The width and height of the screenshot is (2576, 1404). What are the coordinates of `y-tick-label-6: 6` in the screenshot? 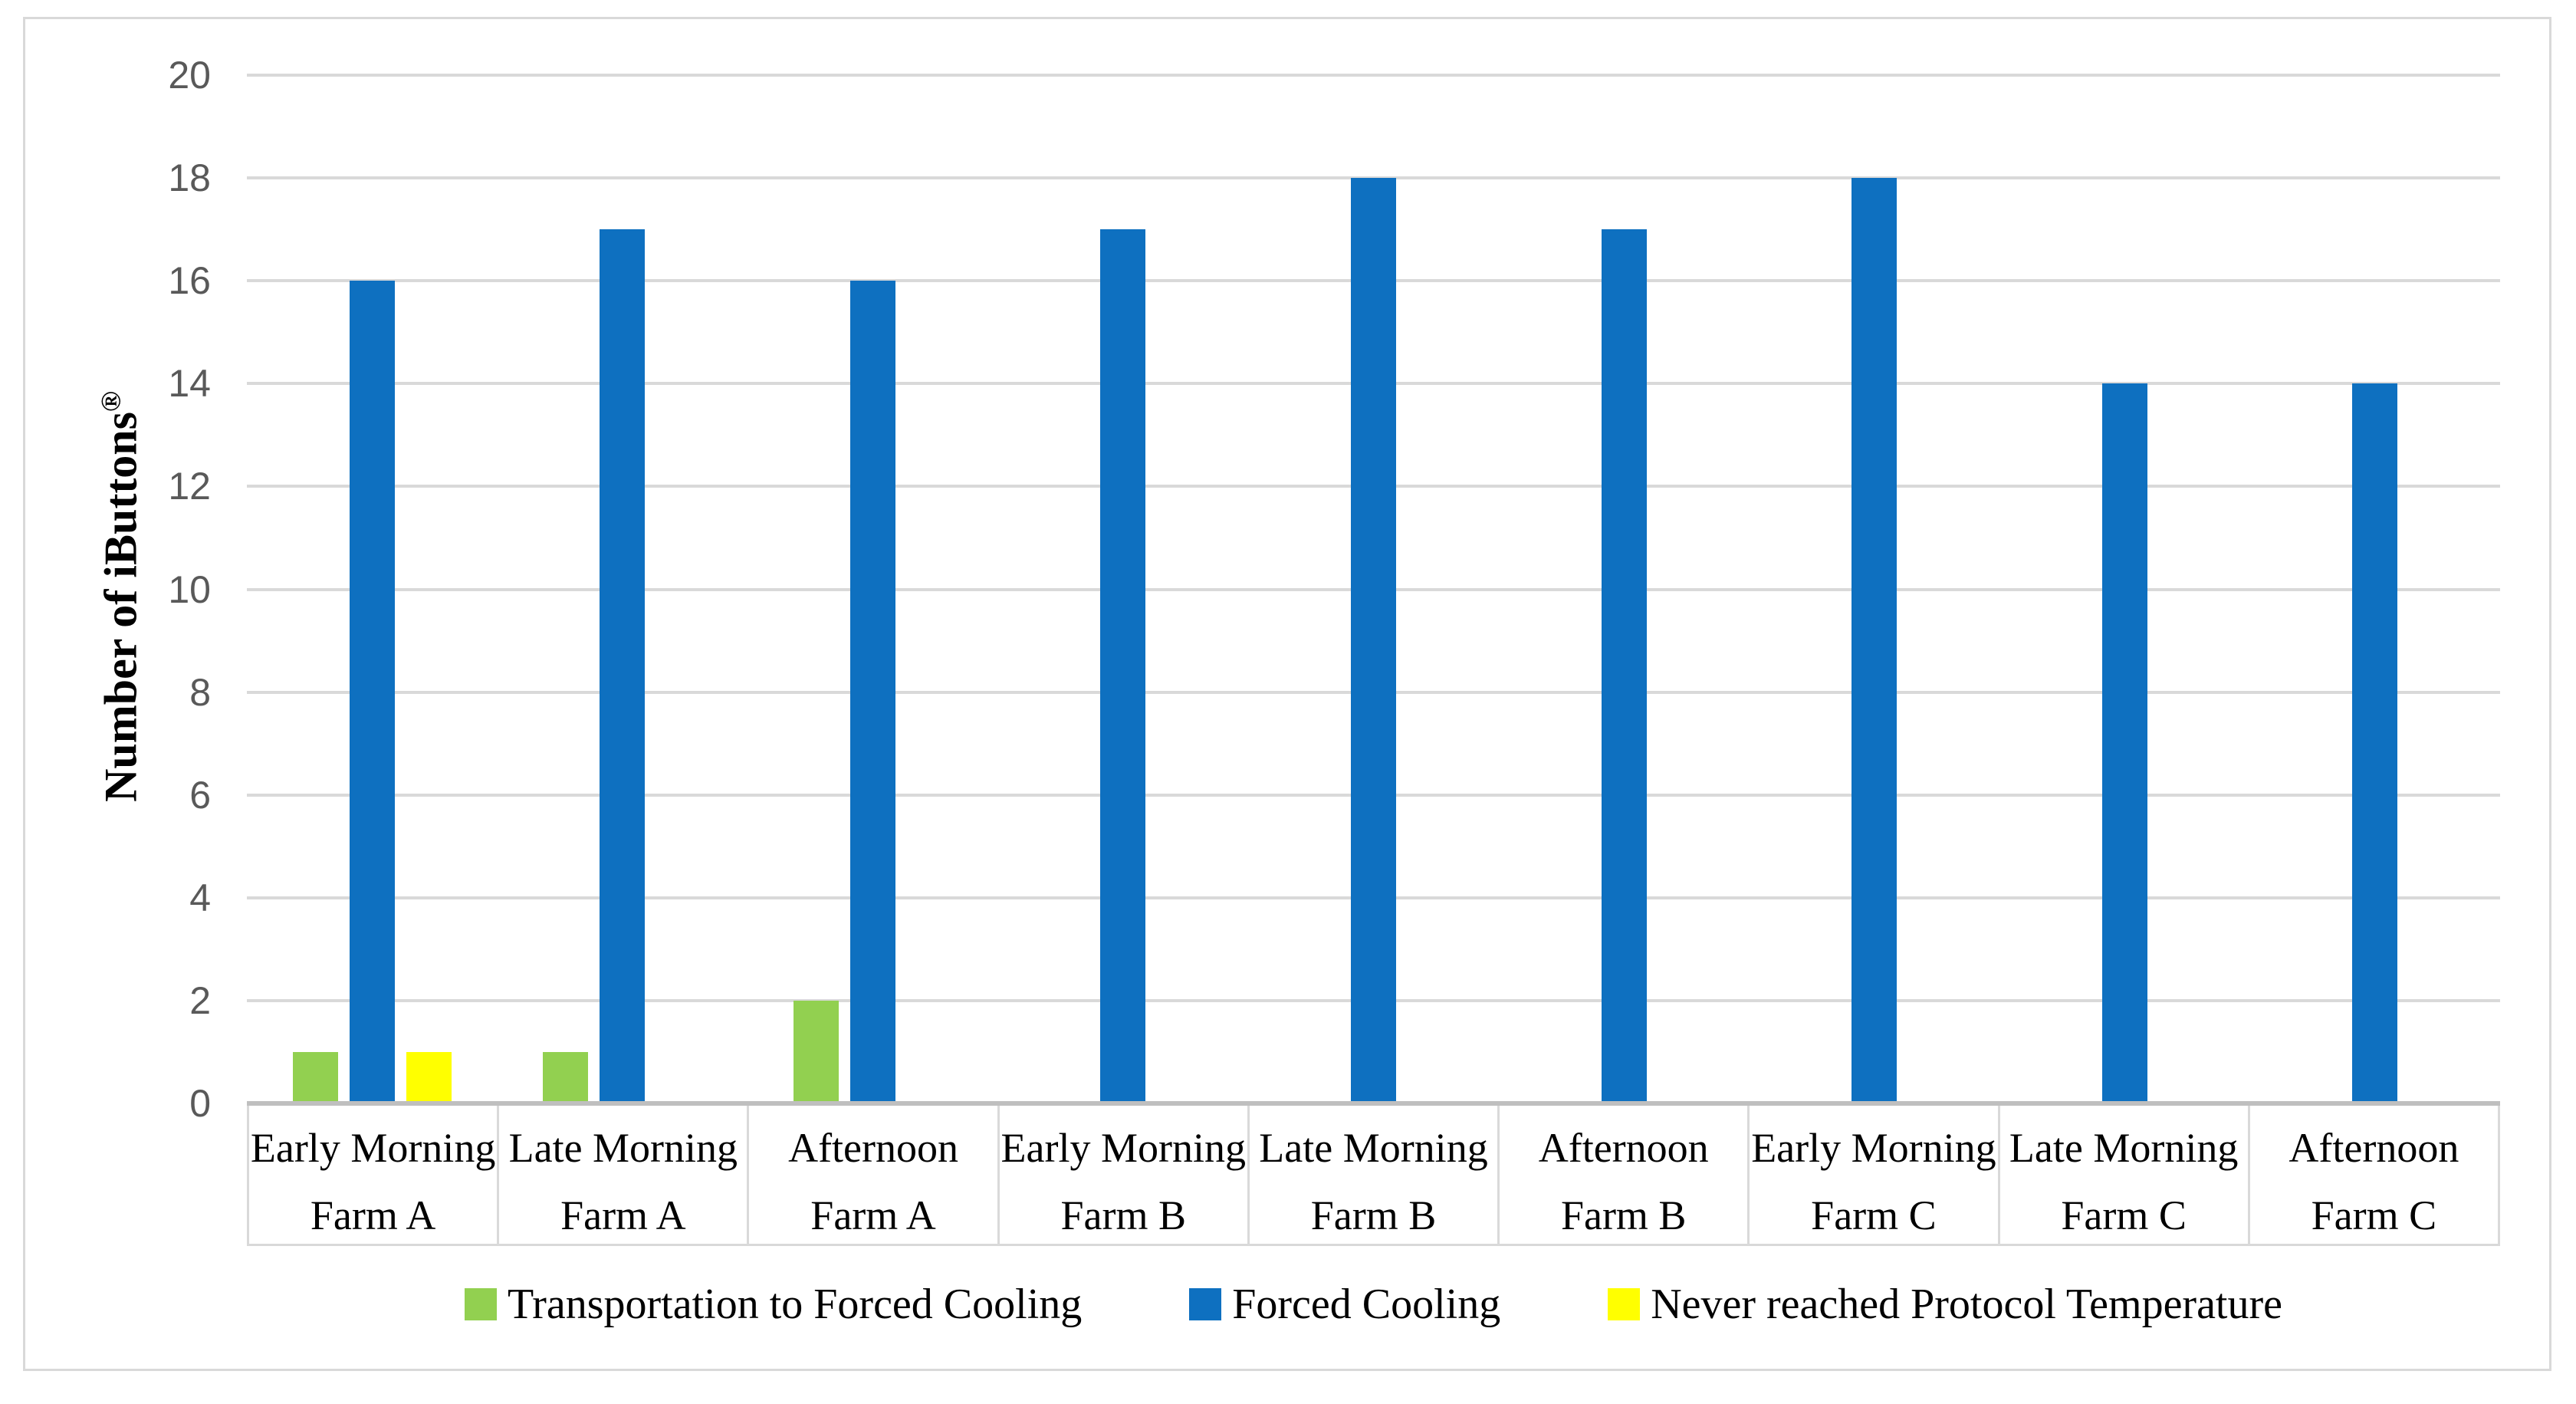 It's located at (200, 795).